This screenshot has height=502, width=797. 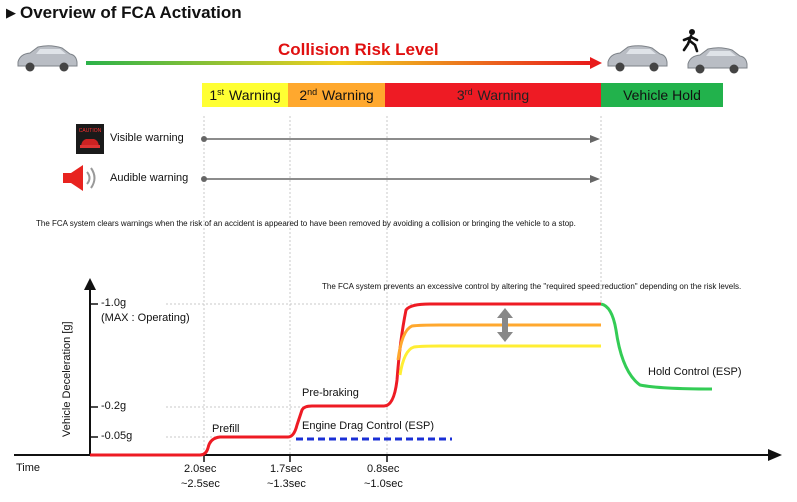 What do you see at coordinates (67, 379) in the screenshot?
I see `y-axis-label: Vehicle Deceleration [g]` at bounding box center [67, 379].